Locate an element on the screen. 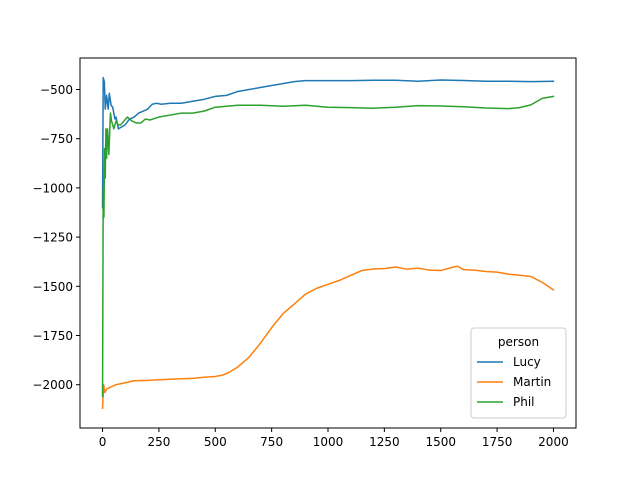 The image size is (640, 480). legend: person Lucy Martin Phil is located at coordinates (518, 373).